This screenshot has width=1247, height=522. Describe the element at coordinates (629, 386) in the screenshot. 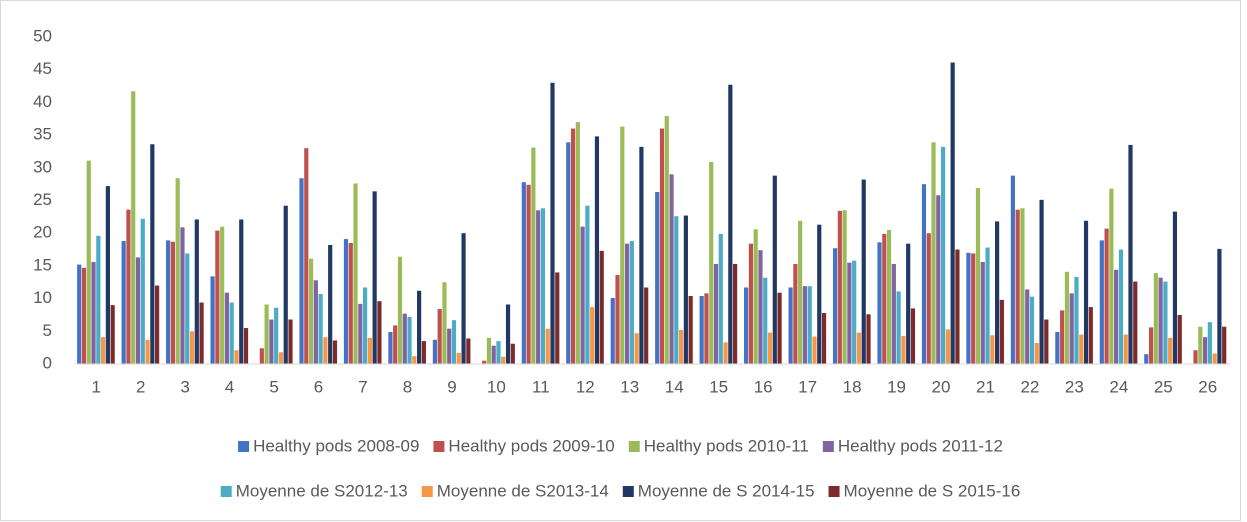

I see `x-tick-label: 13` at that location.